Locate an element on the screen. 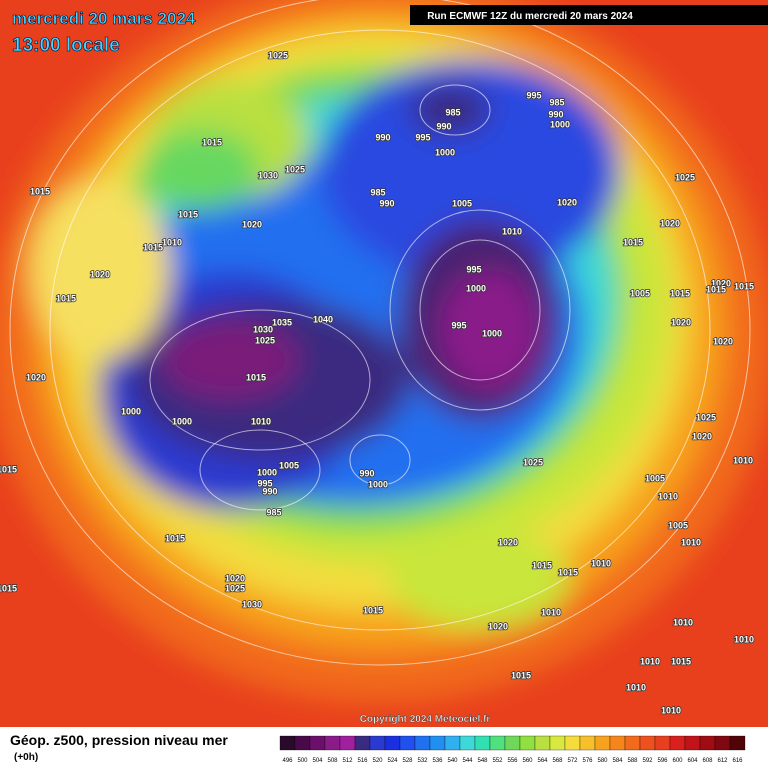 This screenshot has height=768, width=768. colorbar-label: 508 is located at coordinates (332, 761).